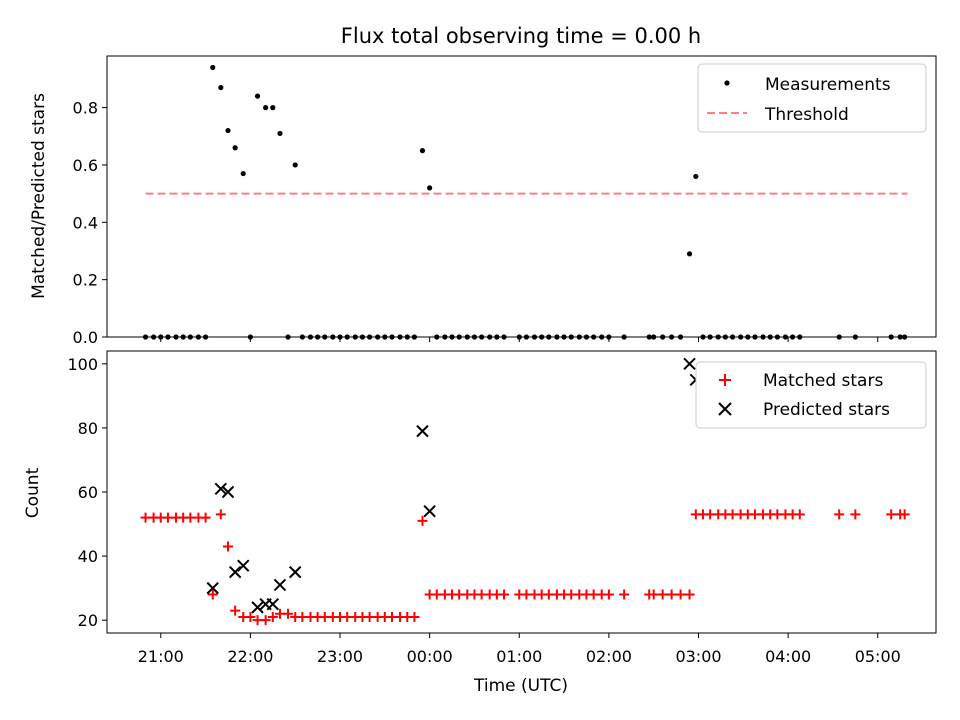 This screenshot has width=960, height=720. I want to click on top-legend: Measurements Threshold, so click(812, 98).